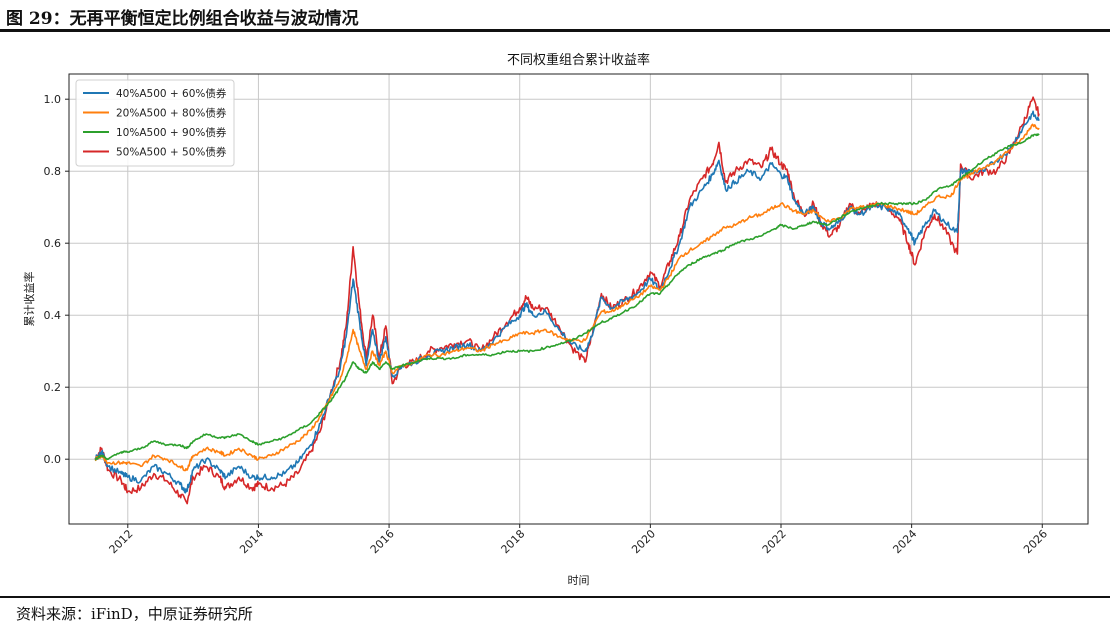 This screenshot has width=1110, height=628. I want to click on x-tick-label: 2014, so click(251, 541).